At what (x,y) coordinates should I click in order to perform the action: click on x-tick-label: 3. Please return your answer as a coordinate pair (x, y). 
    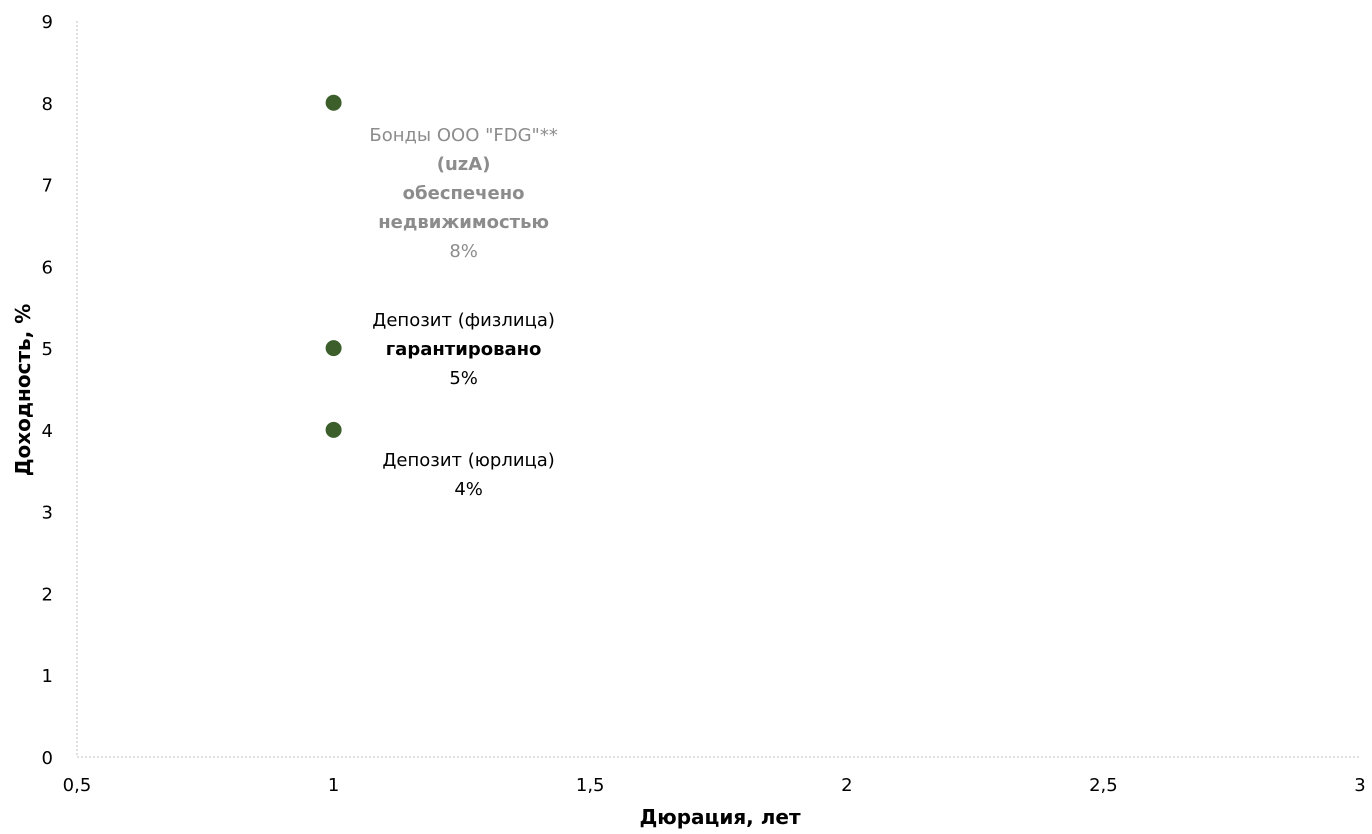
    Looking at the image, I should click on (1359, 785).